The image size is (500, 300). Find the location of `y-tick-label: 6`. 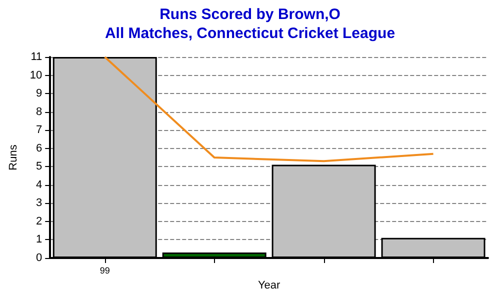

y-tick-label: 6 is located at coordinates (39, 148).